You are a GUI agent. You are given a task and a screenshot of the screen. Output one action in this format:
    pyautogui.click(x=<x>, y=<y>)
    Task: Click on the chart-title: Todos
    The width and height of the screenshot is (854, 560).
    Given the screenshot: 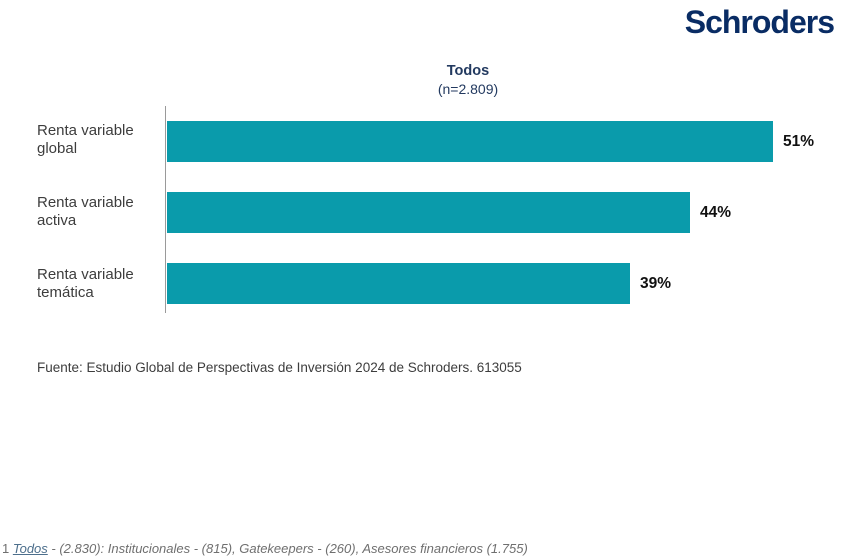 What is the action you would take?
    pyautogui.click(x=468, y=71)
    